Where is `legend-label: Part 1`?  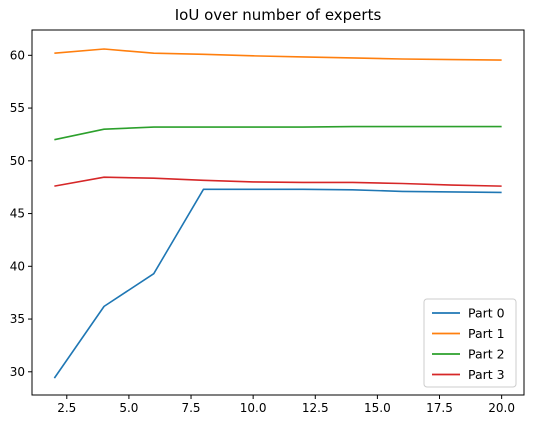 legend-label: Part 1 is located at coordinates (486, 333).